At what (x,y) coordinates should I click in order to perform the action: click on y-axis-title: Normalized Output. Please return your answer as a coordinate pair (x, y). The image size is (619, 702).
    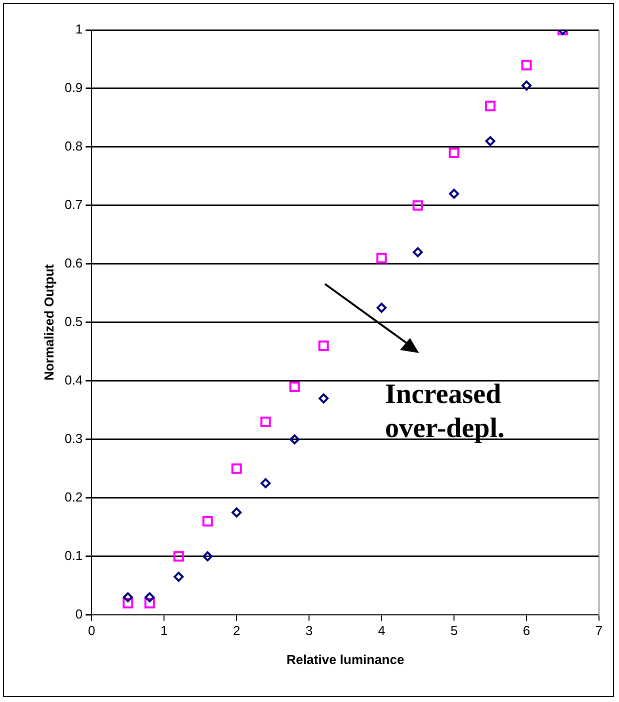
    Looking at the image, I should click on (48, 322).